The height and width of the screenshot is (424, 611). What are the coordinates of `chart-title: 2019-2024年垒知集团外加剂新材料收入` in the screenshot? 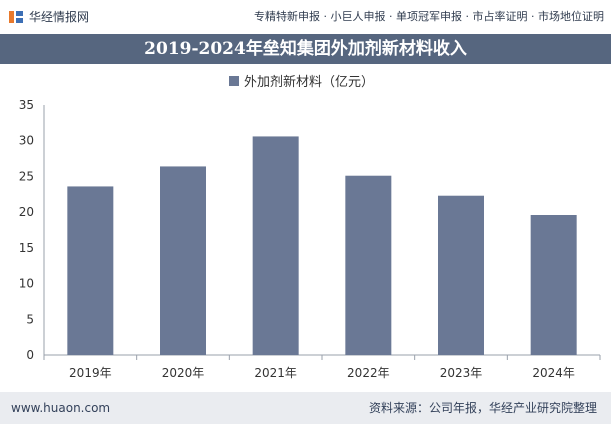 It's located at (305, 49).